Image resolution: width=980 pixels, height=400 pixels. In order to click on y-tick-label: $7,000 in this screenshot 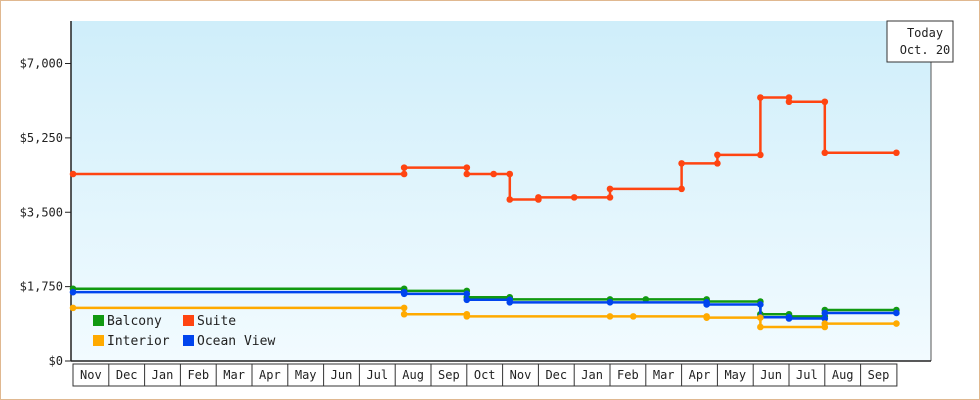, I will do `click(41, 64)`.